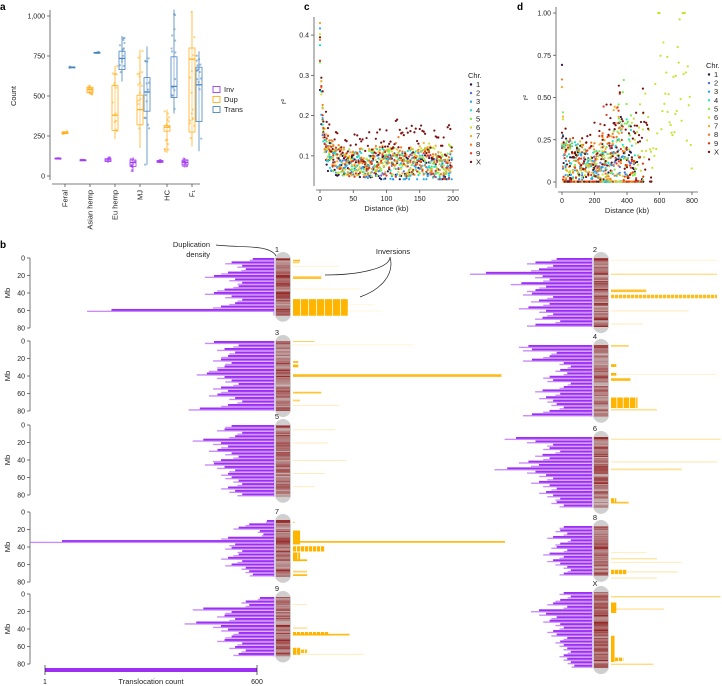 The image size is (722, 686). What do you see at coordinates (21, 461) in the screenshot?
I see `y-tick-label: 40` at bounding box center [21, 461].